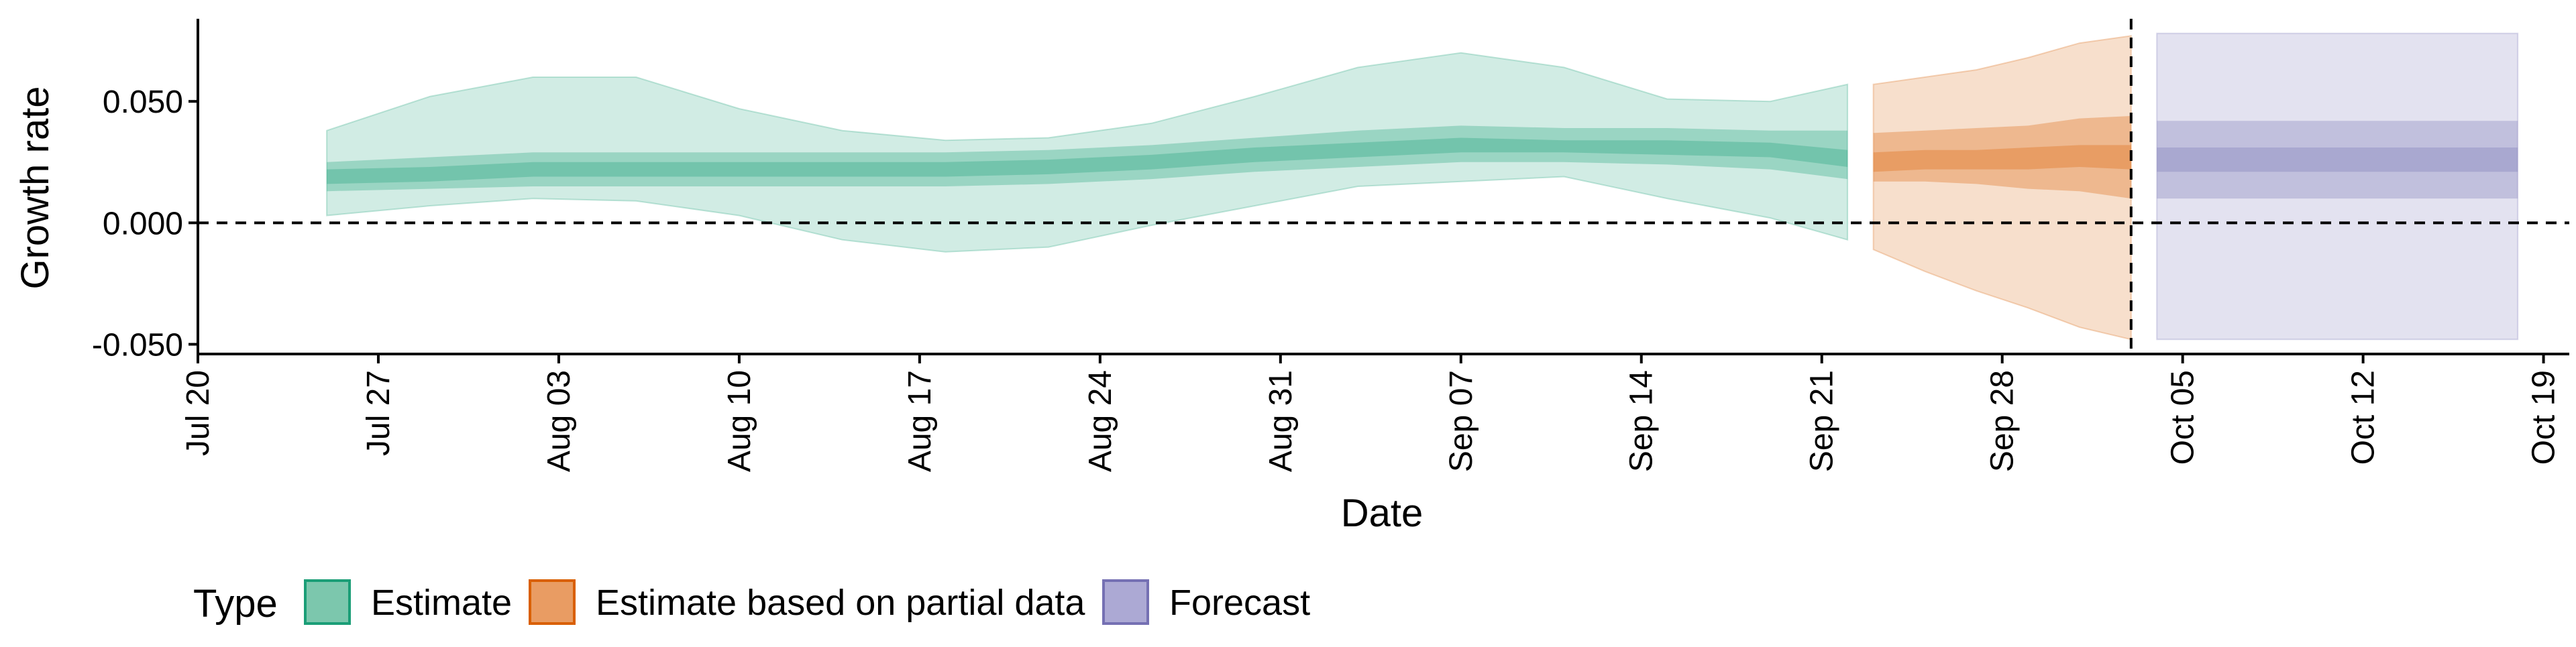  Describe the element at coordinates (378, 413) in the screenshot. I see `x-tick-label: Jul 27` at that location.